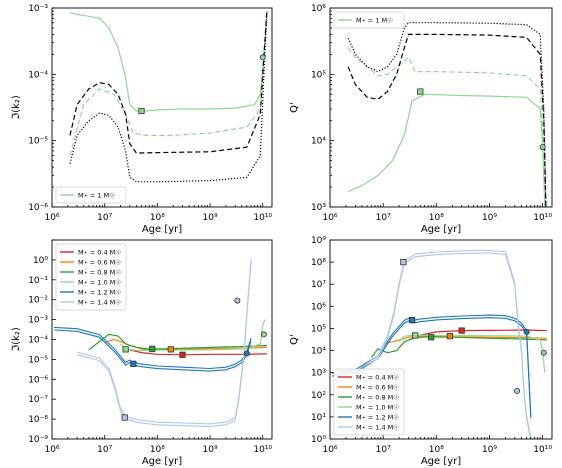 This screenshot has width=562, height=468. Describe the element at coordinates (318, 396) in the screenshot. I see `y-tick-label: 10²` at that location.